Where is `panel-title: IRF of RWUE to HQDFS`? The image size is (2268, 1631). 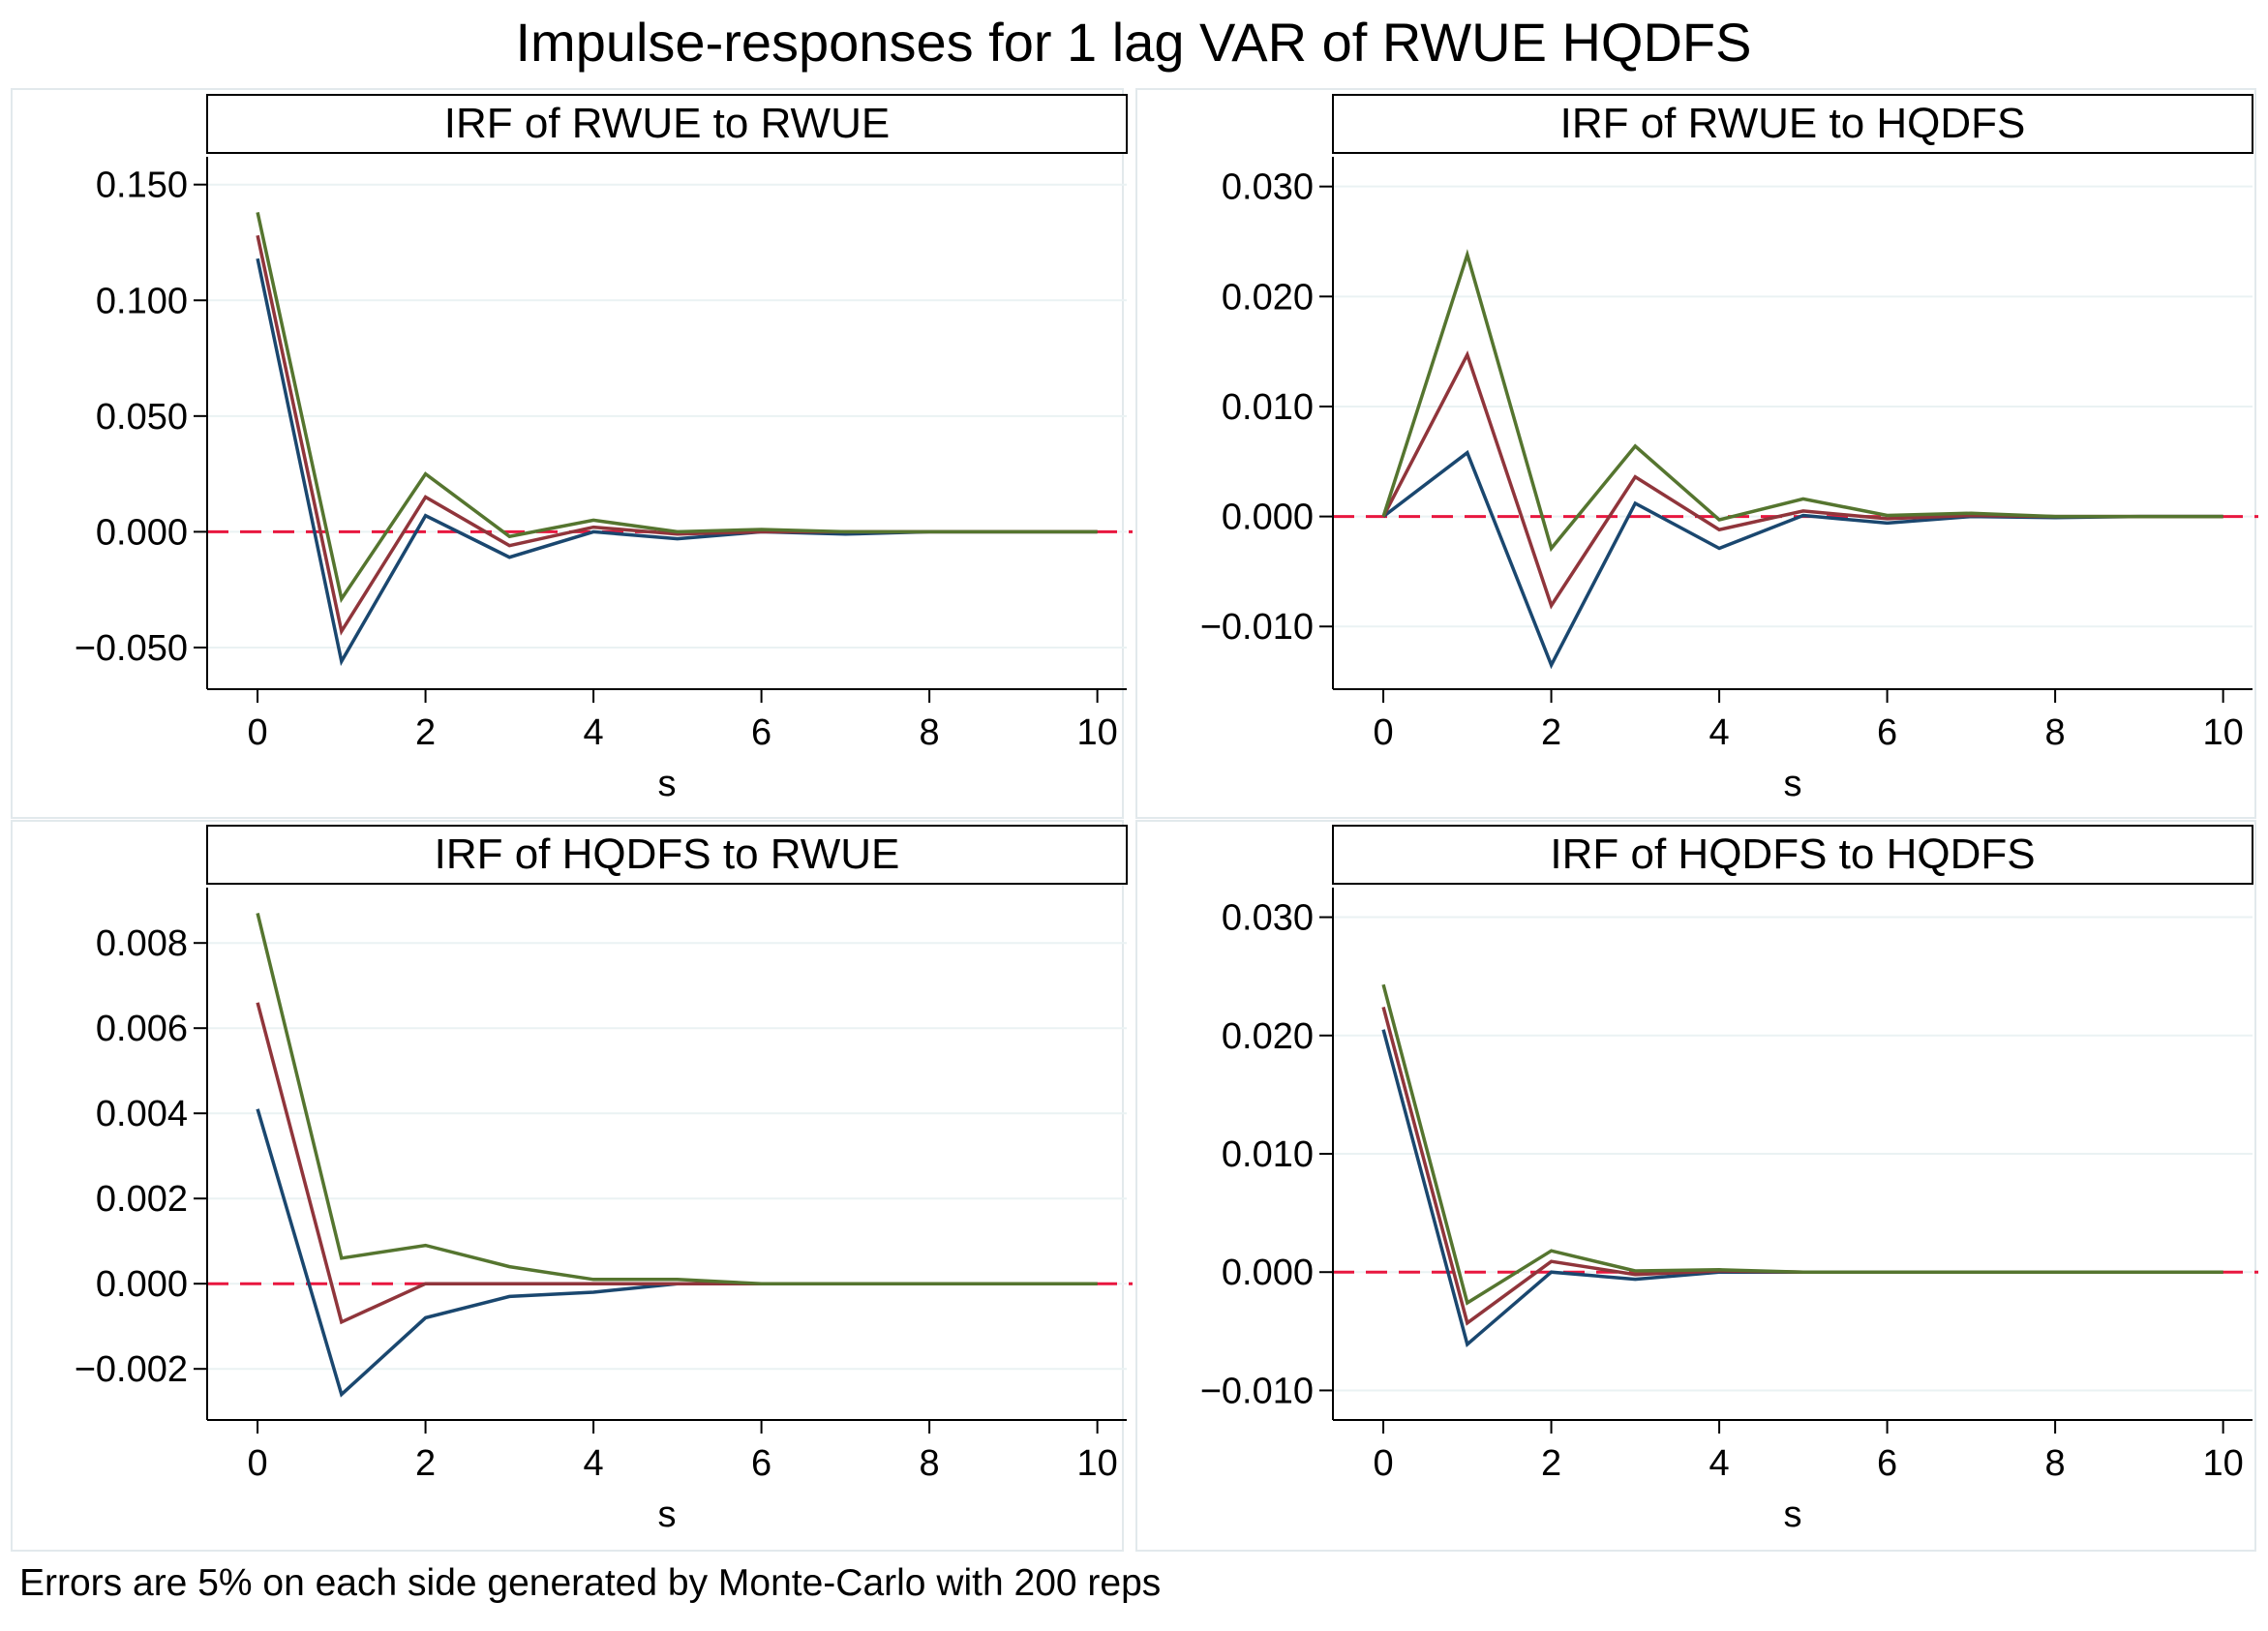 panel-title: IRF of RWUE to HQDFS is located at coordinates (1793, 123).